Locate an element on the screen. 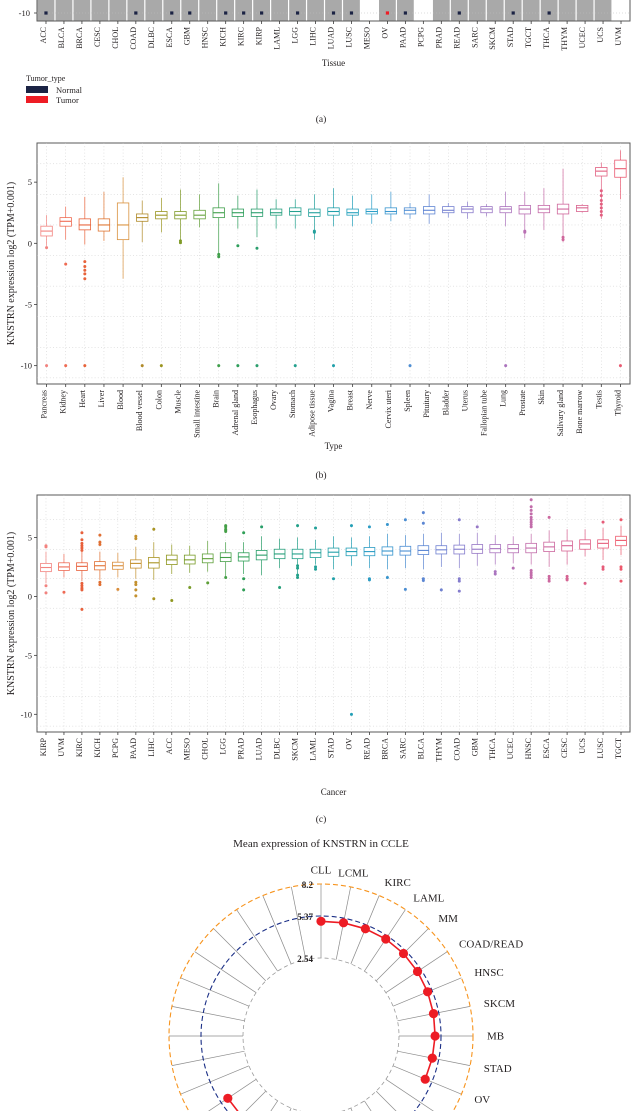 The width and height of the screenshot is (643, 1111). box-panel_b-Uterus is located at coordinates (467, 210).